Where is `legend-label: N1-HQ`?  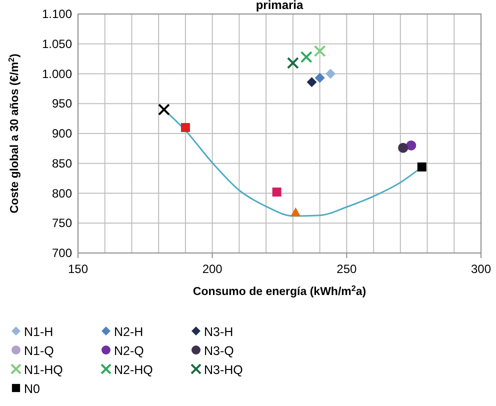
legend-label: N1-HQ is located at coordinates (44, 370).